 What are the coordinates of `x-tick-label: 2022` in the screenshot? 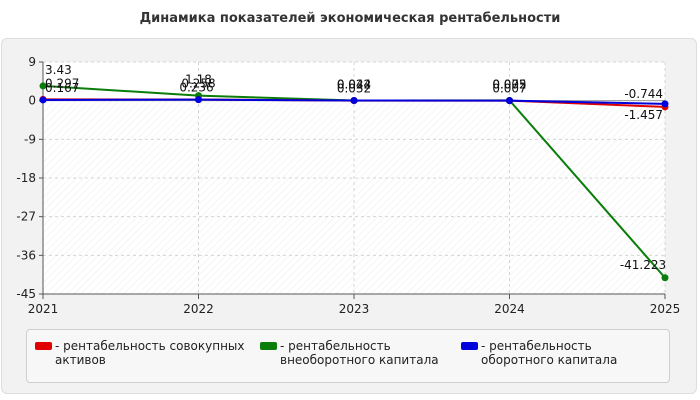 It's located at (198, 309).